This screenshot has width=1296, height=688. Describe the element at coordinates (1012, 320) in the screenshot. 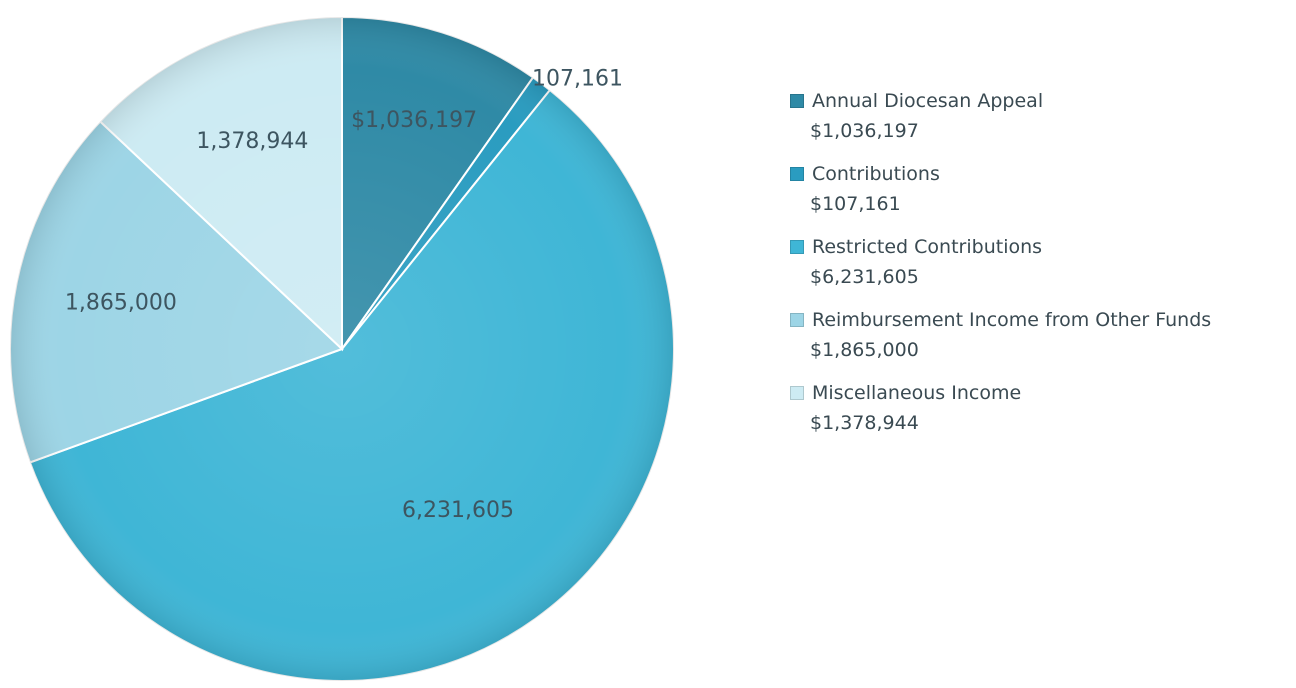

I see `legend-label: Reimbursement Income from Other Funds` at that location.